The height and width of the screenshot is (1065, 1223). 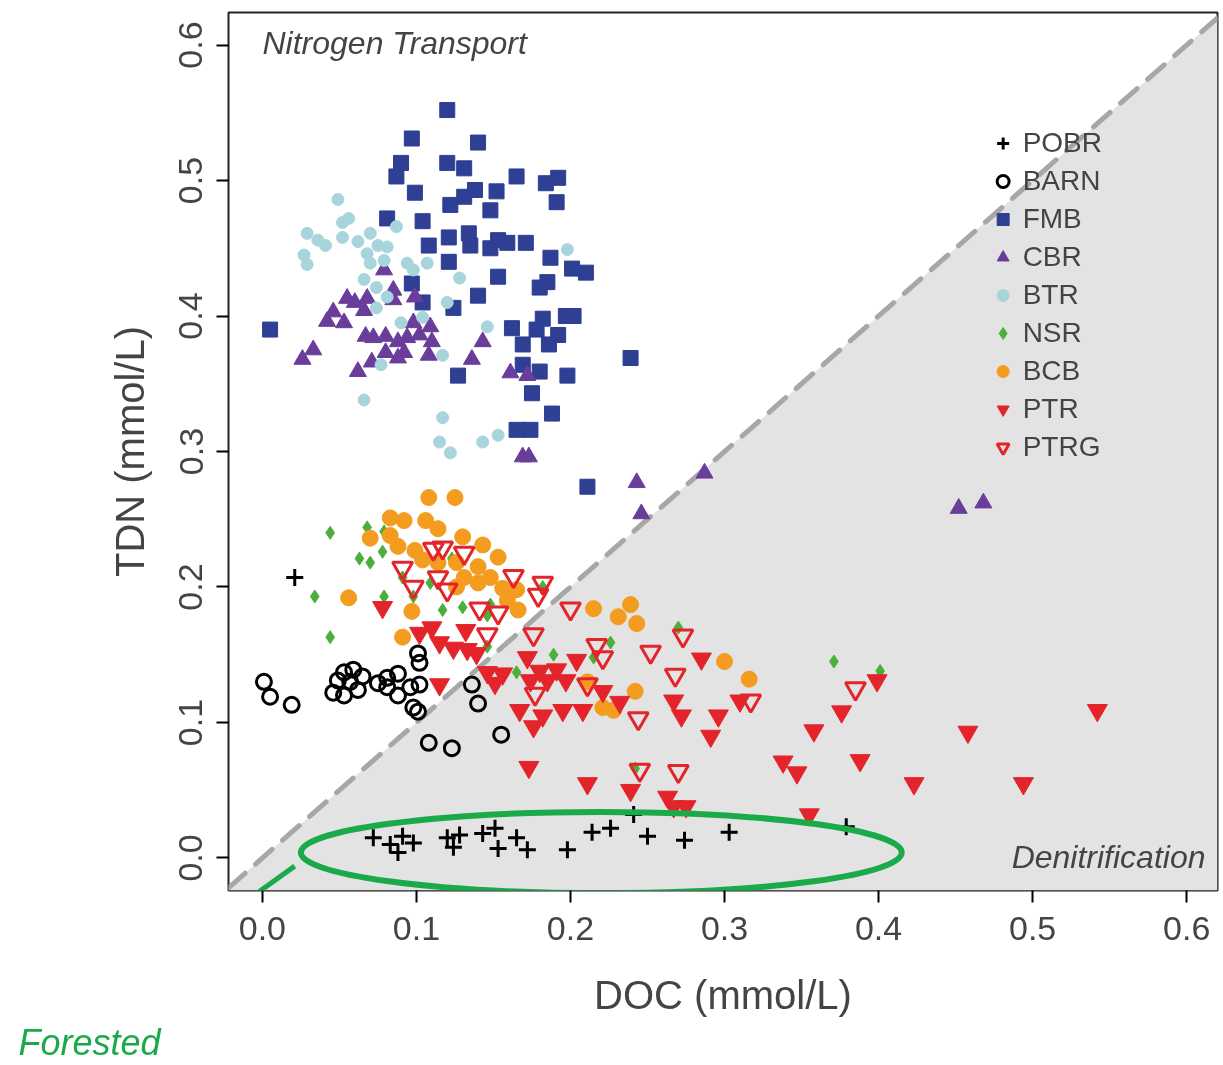 I want to click on legend-label: CBR, so click(x=1052, y=257).